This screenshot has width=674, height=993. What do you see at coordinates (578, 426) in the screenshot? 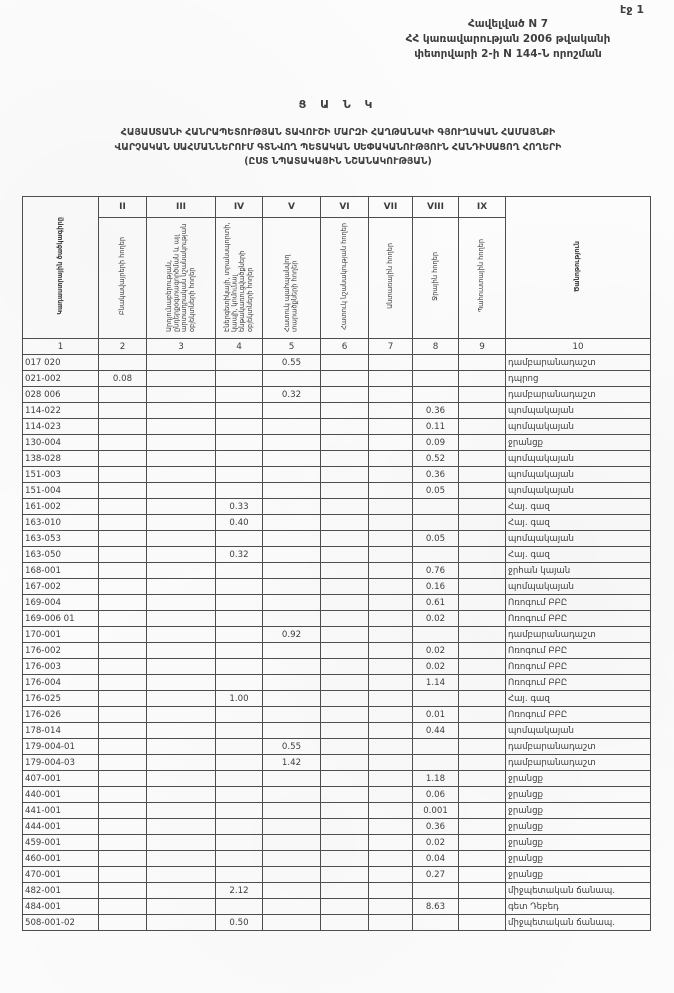
I see `note-cell: պոմպակայան` at bounding box center [578, 426].